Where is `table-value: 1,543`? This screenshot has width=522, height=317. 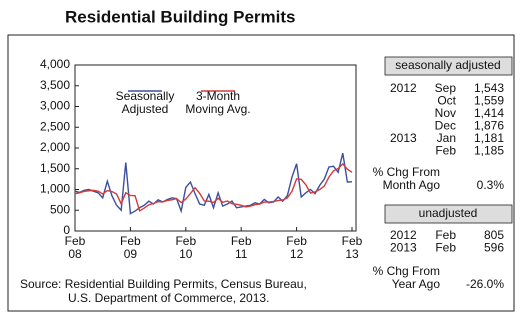
table-value: 1,543 is located at coordinates (489, 88).